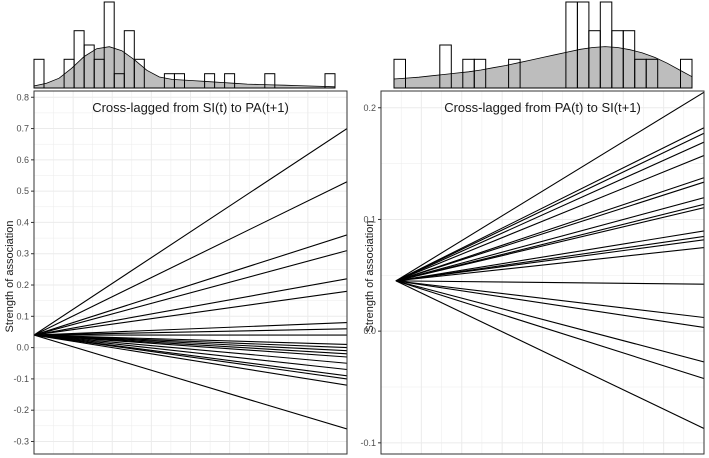 The height and width of the screenshot is (458, 709). Describe the element at coordinates (22, 160) in the screenshot. I see `y-tick-label: 0.6` at that location.